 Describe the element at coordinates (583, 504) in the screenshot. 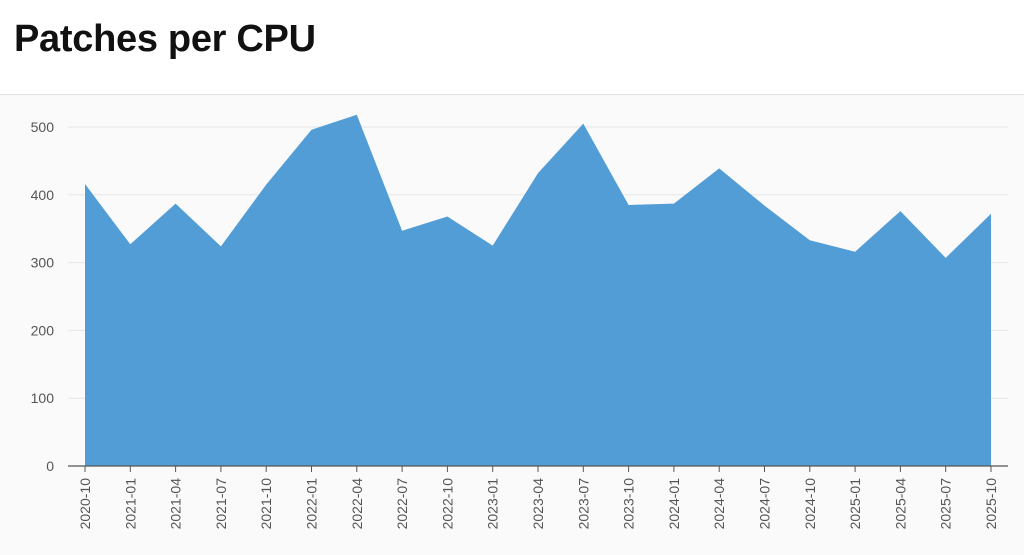

I see `x-tick-label: 2023-07` at that location.